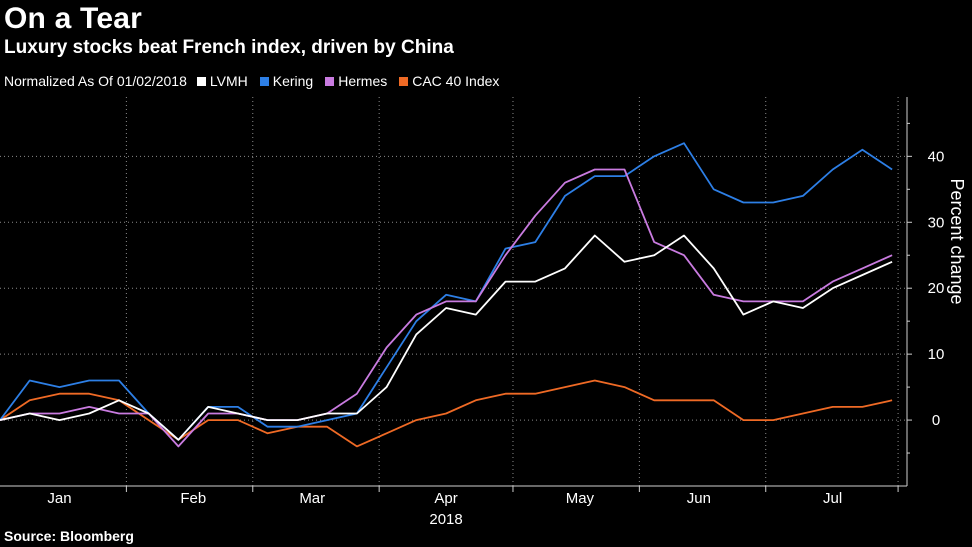  I want to click on source-note: Source: Bloomberg, so click(69, 536).